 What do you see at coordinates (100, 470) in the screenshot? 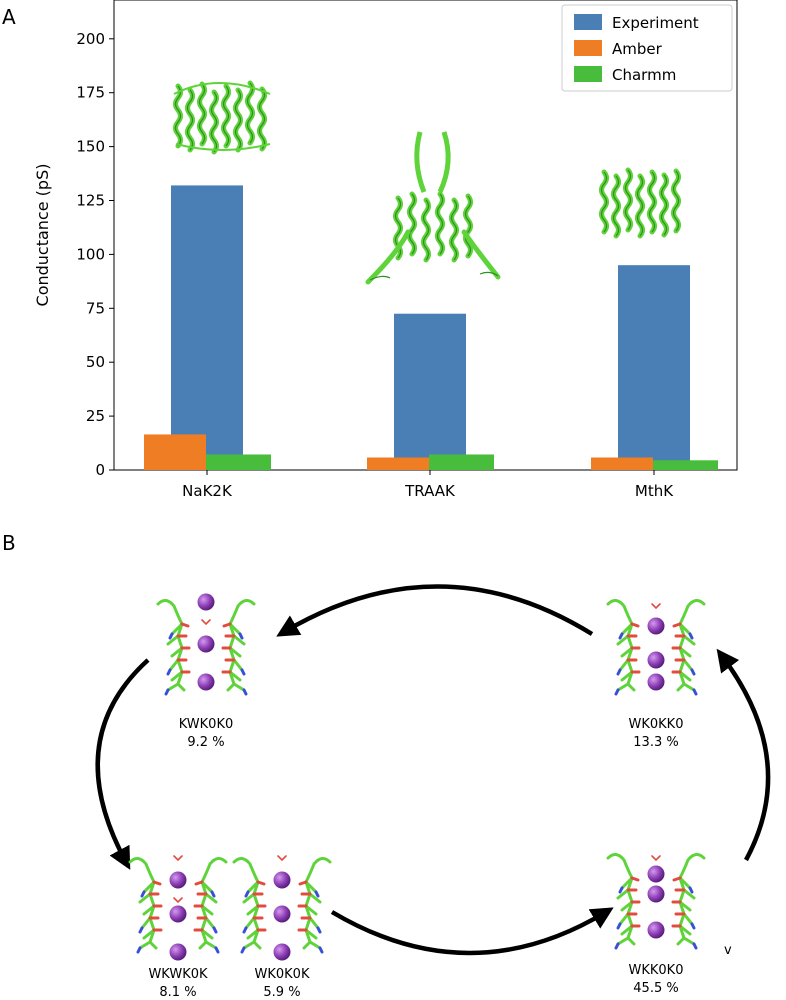
I see `y-tick-label: 0` at bounding box center [100, 470].